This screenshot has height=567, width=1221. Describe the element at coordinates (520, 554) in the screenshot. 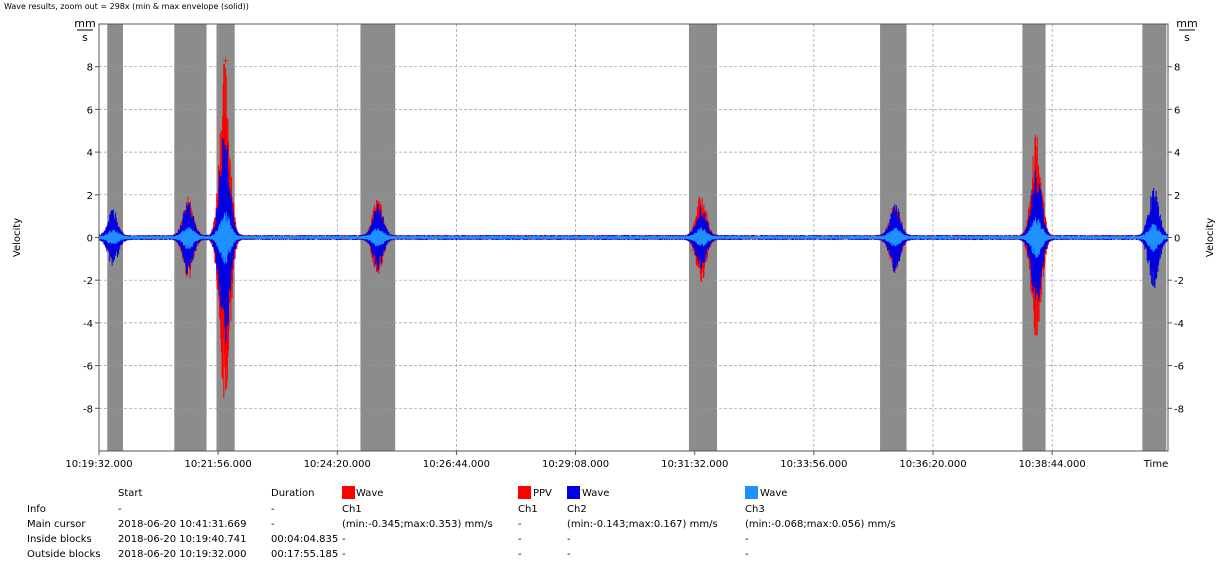

I see `row-outside-blocks-ppv: -` at that location.